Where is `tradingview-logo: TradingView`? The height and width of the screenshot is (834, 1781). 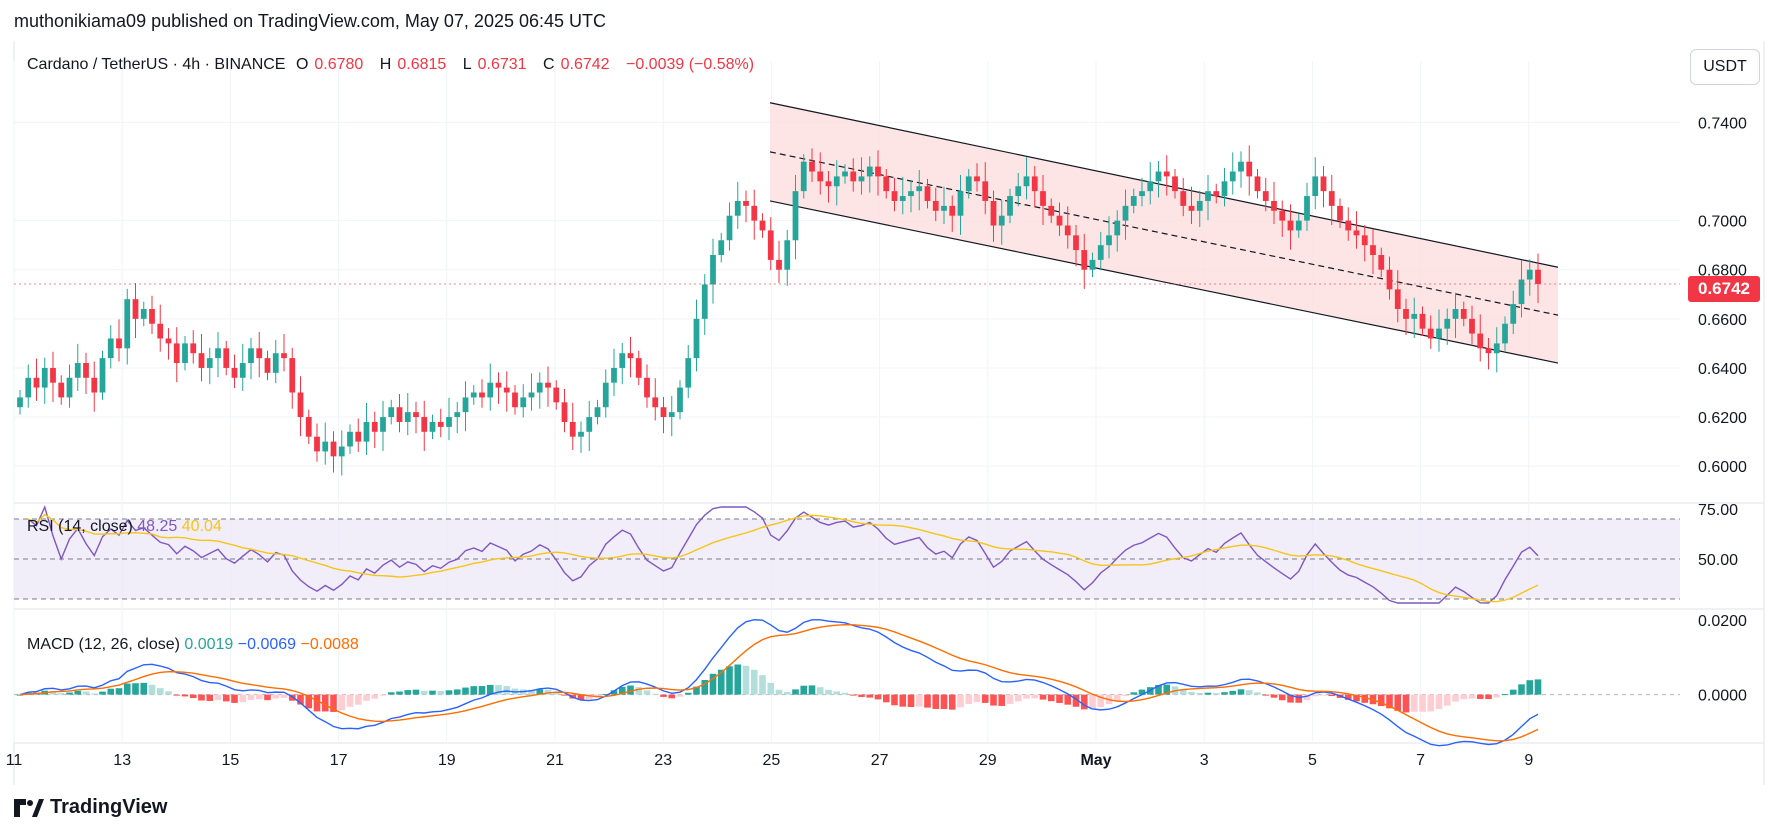
tradingview-logo: TradingView is located at coordinates (90, 807).